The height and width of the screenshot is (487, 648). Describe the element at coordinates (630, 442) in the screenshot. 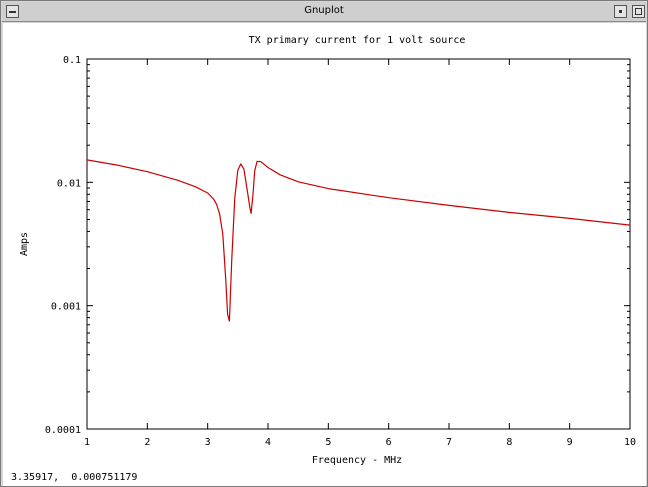

I see `x-tick-label: 10` at that location.